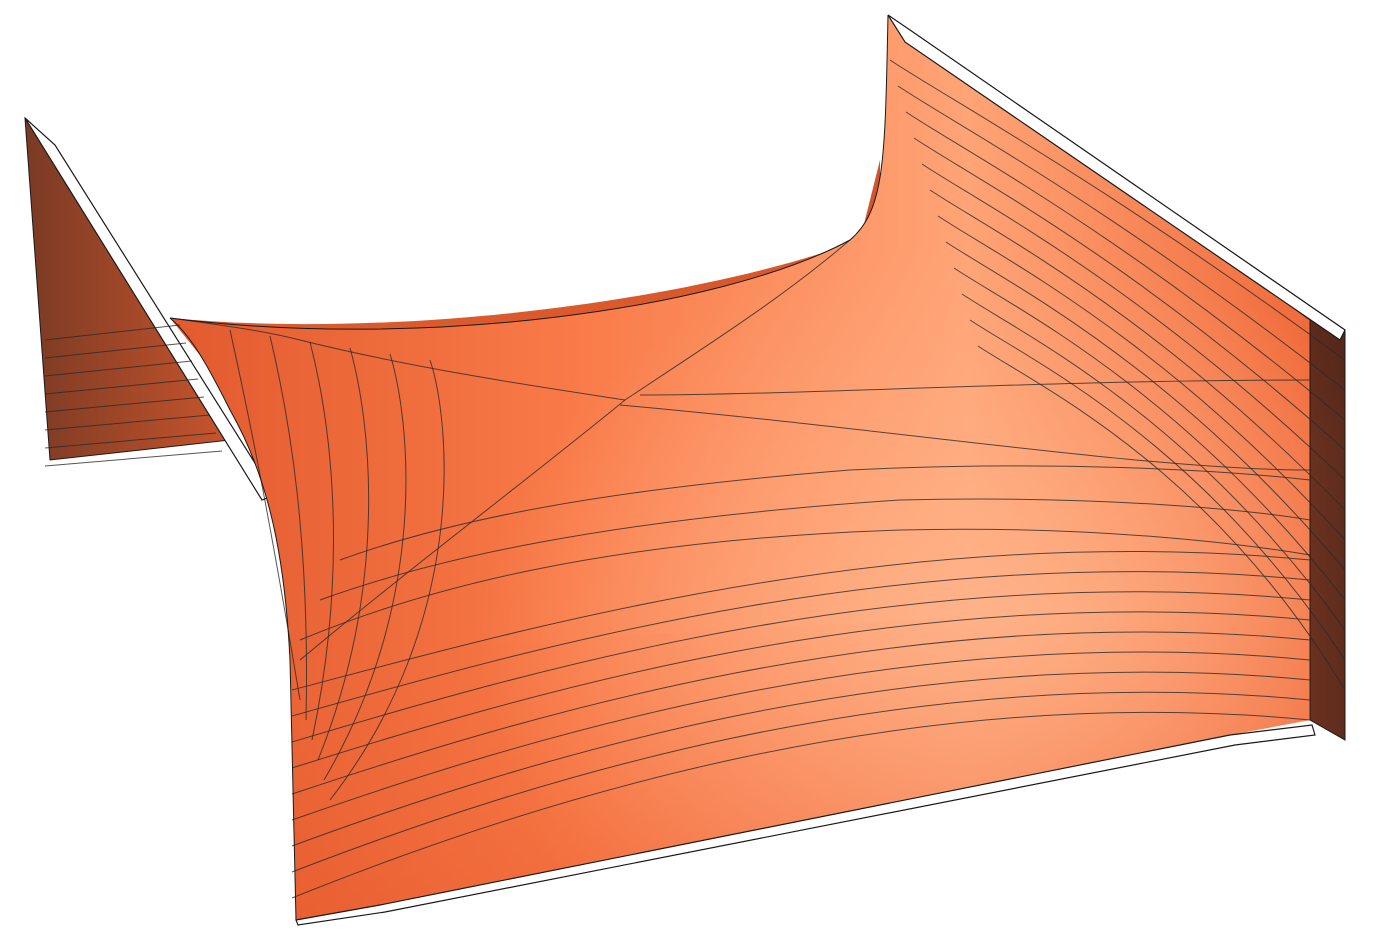 The width and height of the screenshot is (1379, 949). What do you see at coordinates (233, 619) in the screenshot?
I see `surface-left-outline` at bounding box center [233, 619].